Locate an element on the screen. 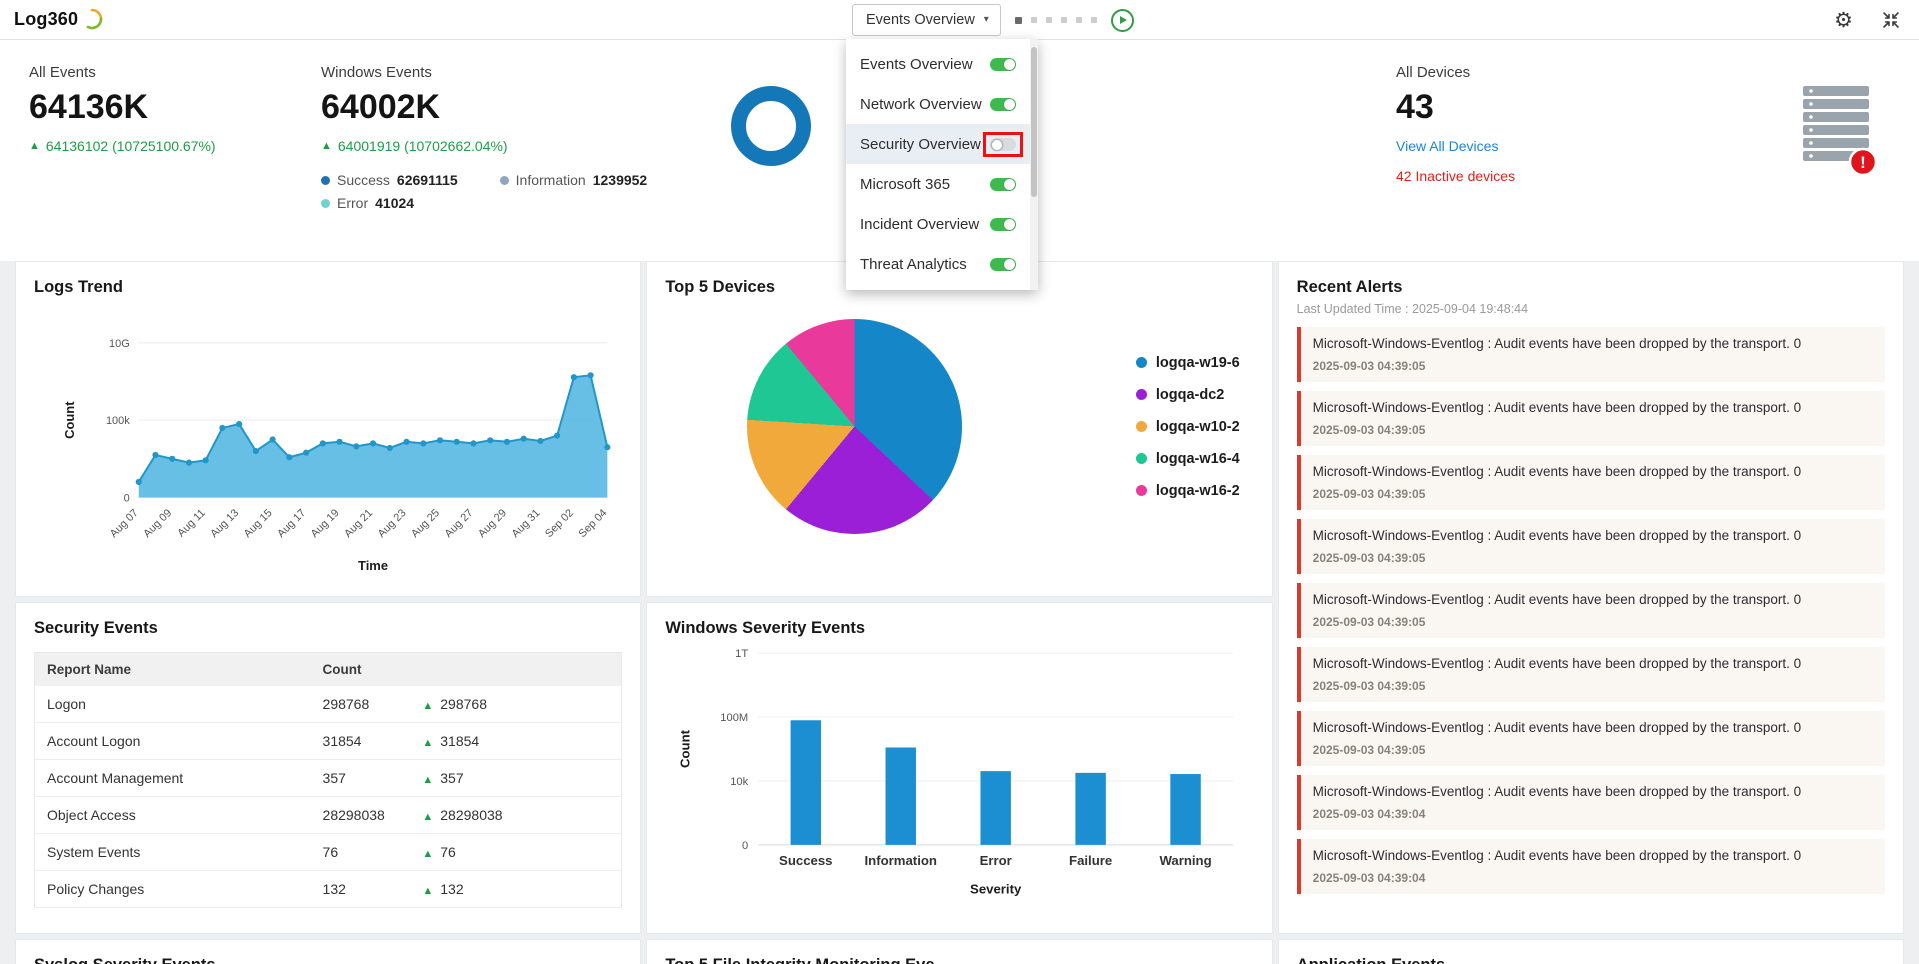  svg-text: Count is located at coordinates (685, 748).